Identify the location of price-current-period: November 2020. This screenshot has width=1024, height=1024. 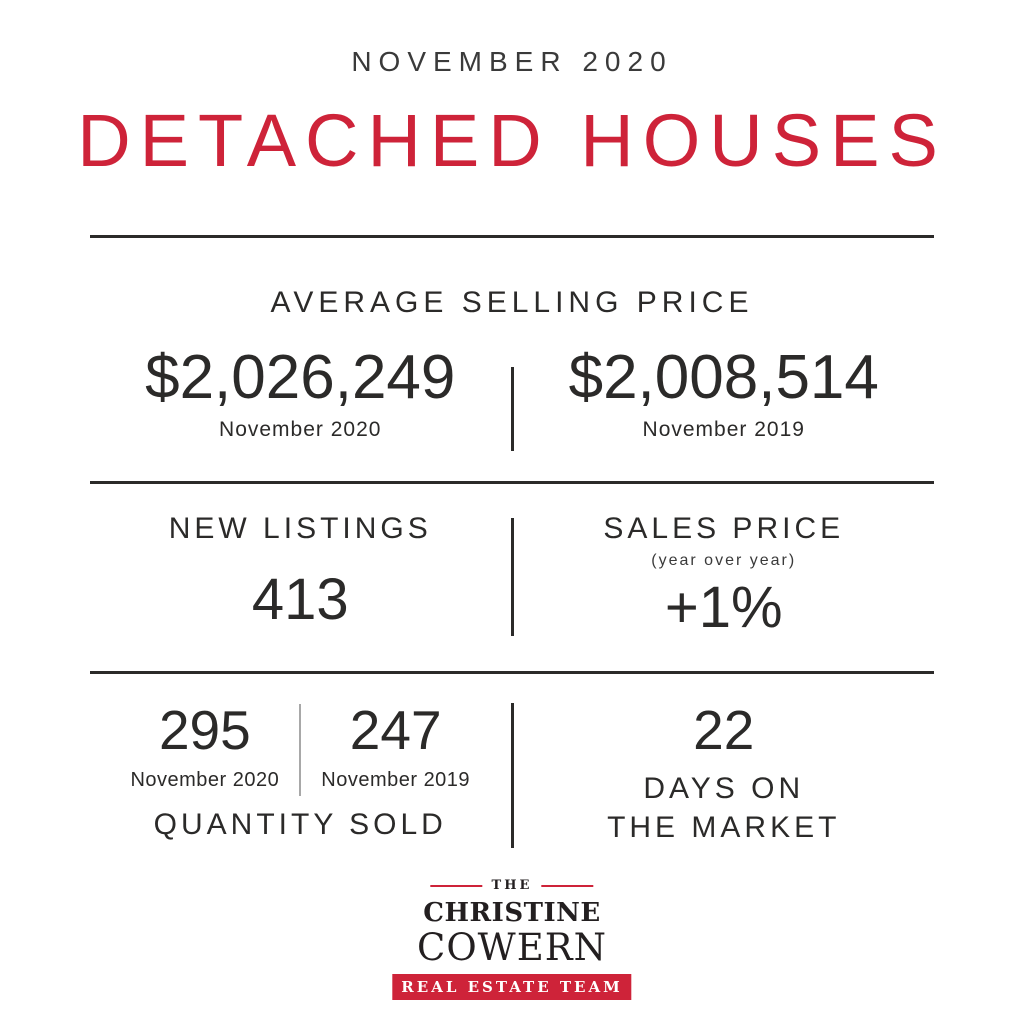
(300, 430).